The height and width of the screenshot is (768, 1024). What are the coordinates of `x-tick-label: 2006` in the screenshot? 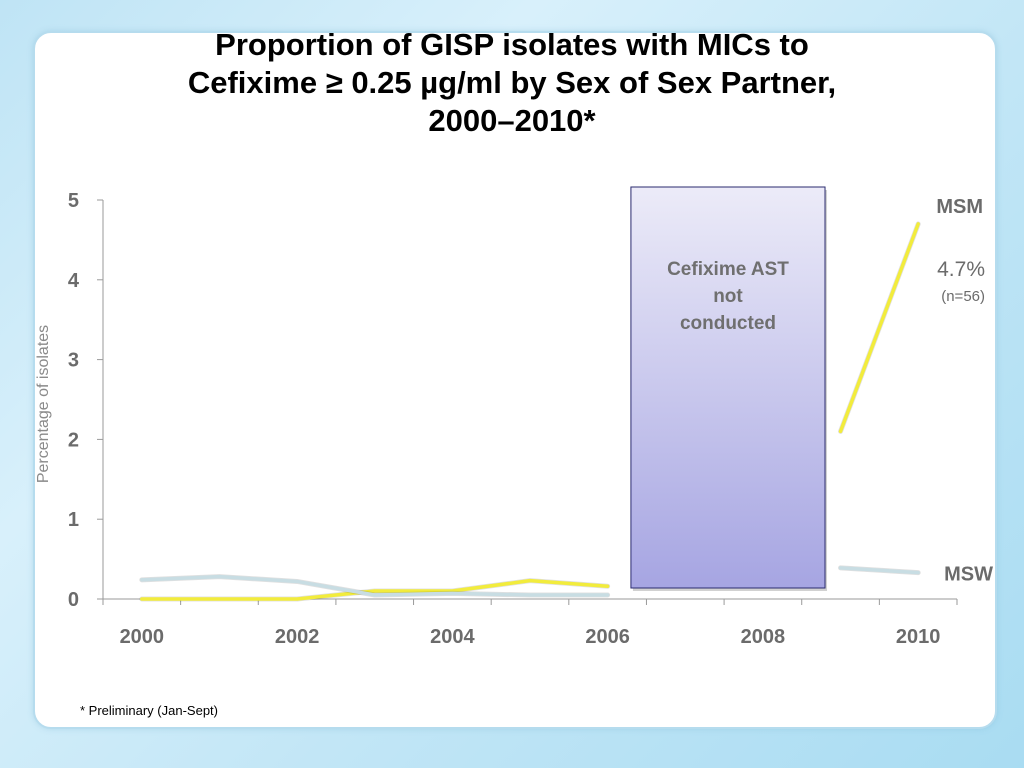 It's located at (607, 637).